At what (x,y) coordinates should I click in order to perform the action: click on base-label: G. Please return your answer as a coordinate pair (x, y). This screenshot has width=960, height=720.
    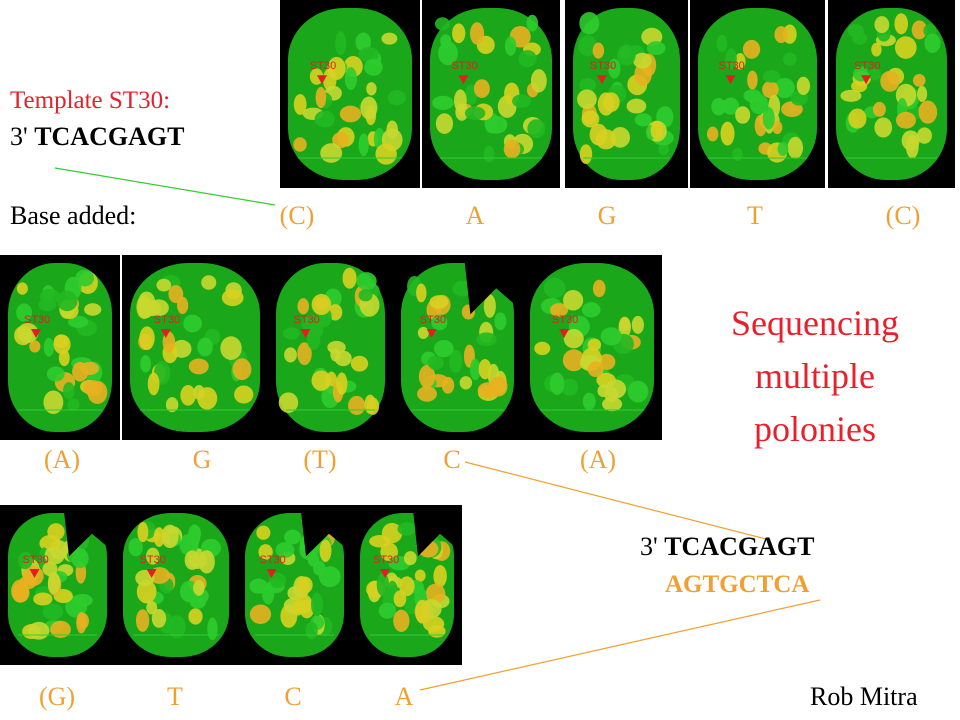
    Looking at the image, I should click on (202, 459).